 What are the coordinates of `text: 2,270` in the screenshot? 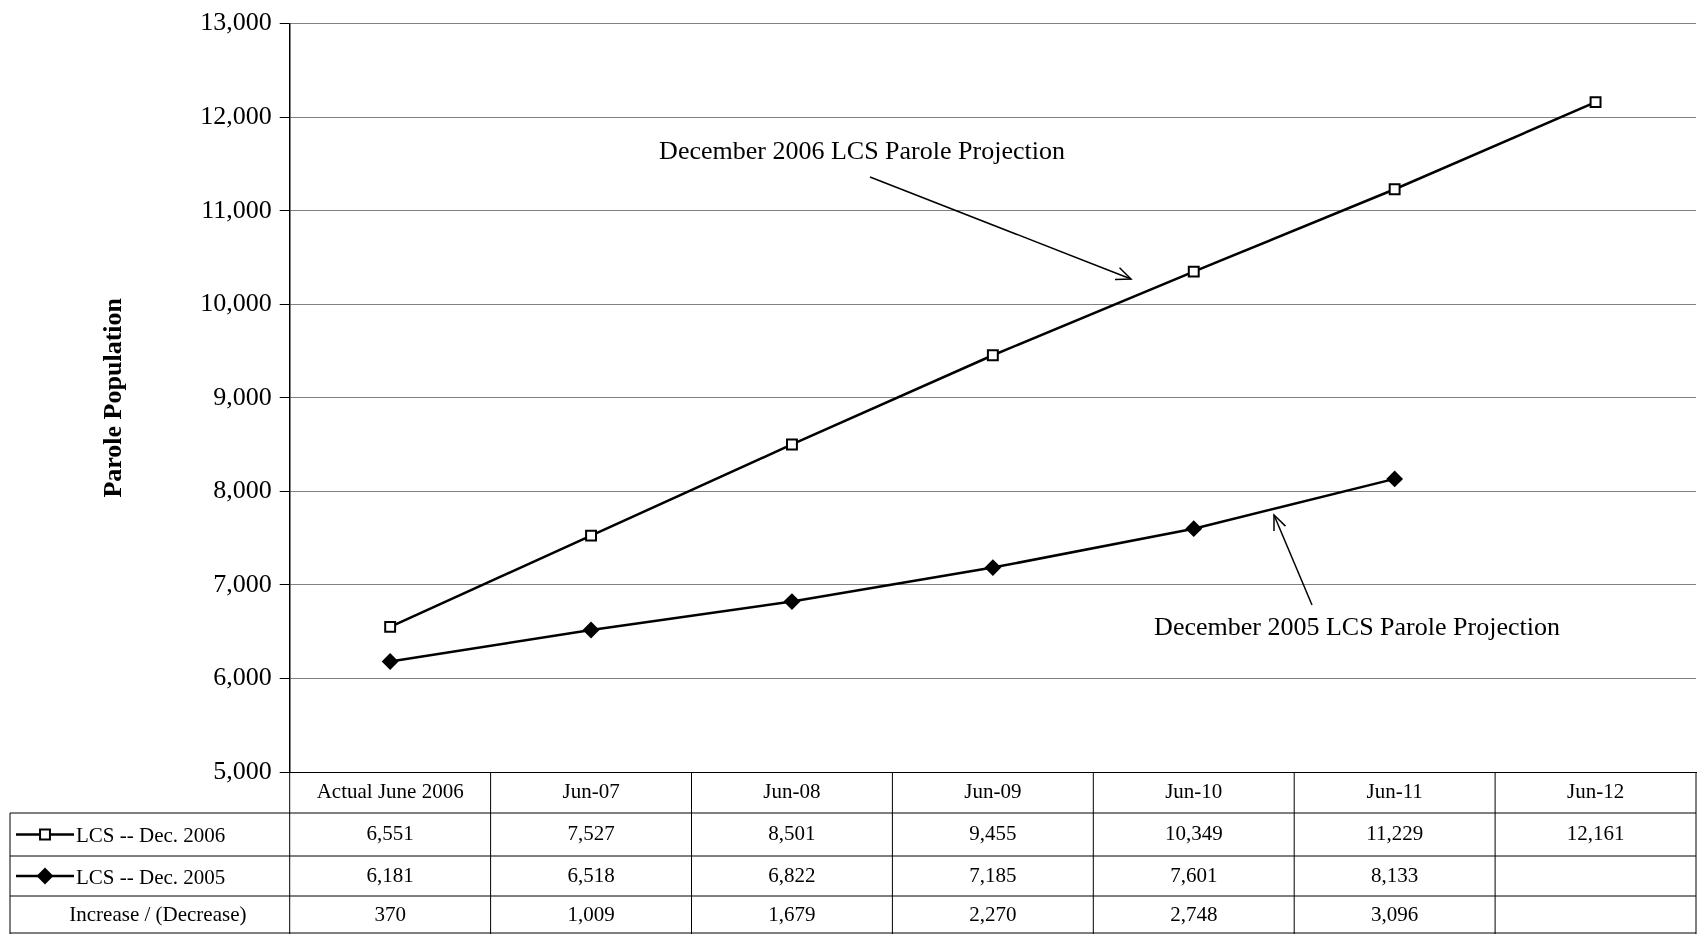 It's located at (993, 913).